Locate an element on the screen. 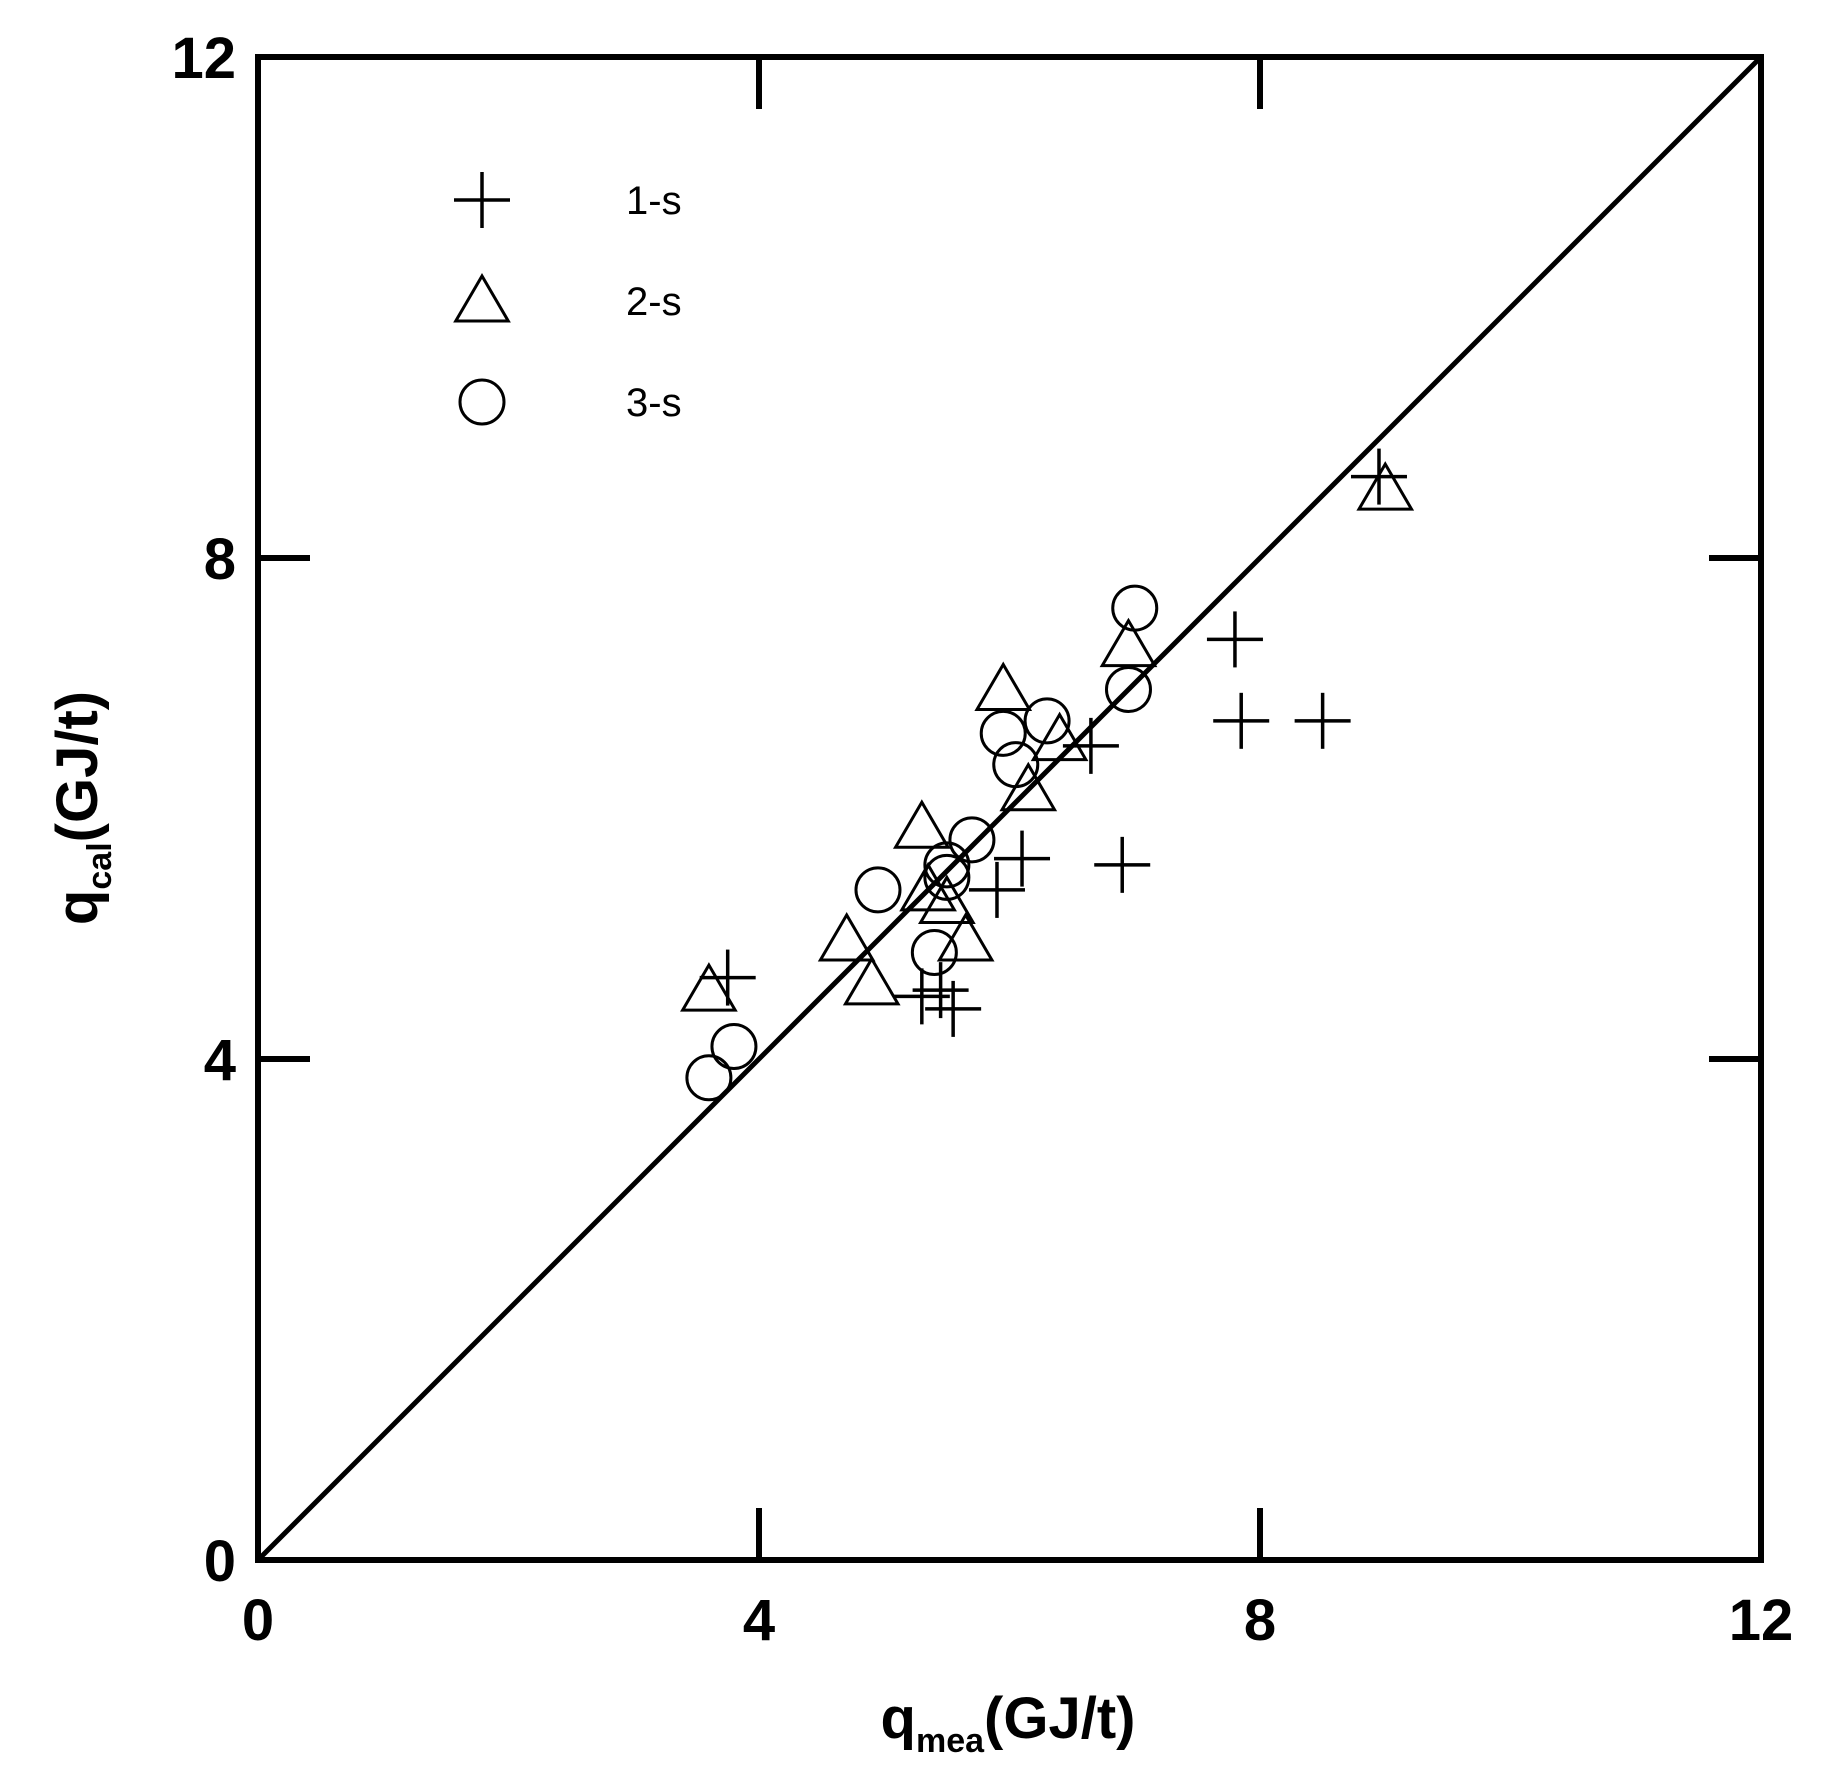 The height and width of the screenshot is (1779, 1825). x-tick-label: 12 is located at coordinates (1761, 1620).